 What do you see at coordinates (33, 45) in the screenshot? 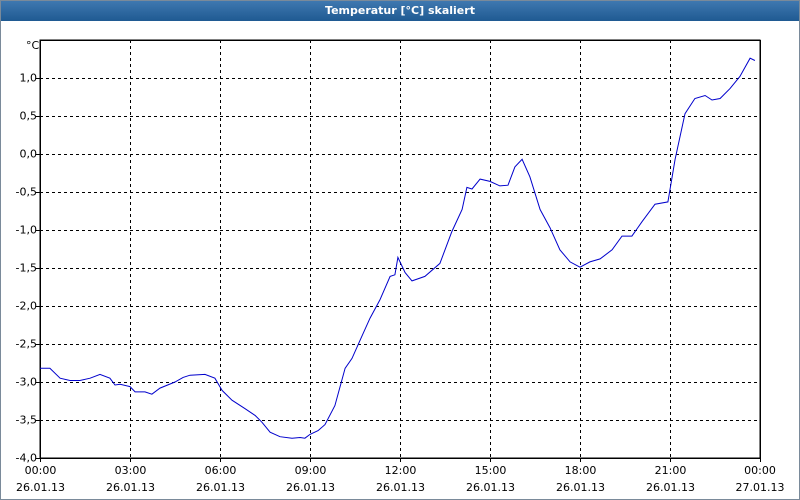
I see `y-axis-label: °C` at bounding box center [33, 45].